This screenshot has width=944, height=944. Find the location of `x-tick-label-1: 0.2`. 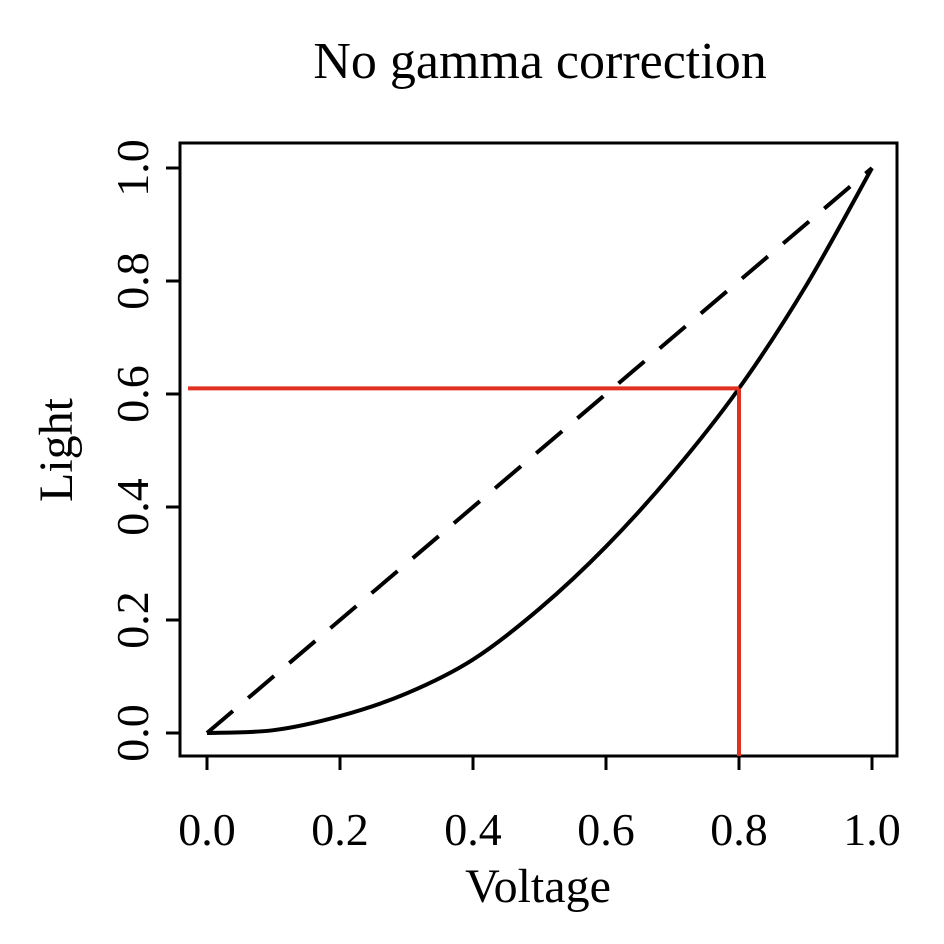

x-tick-label-1: 0.2 is located at coordinates (340, 829).